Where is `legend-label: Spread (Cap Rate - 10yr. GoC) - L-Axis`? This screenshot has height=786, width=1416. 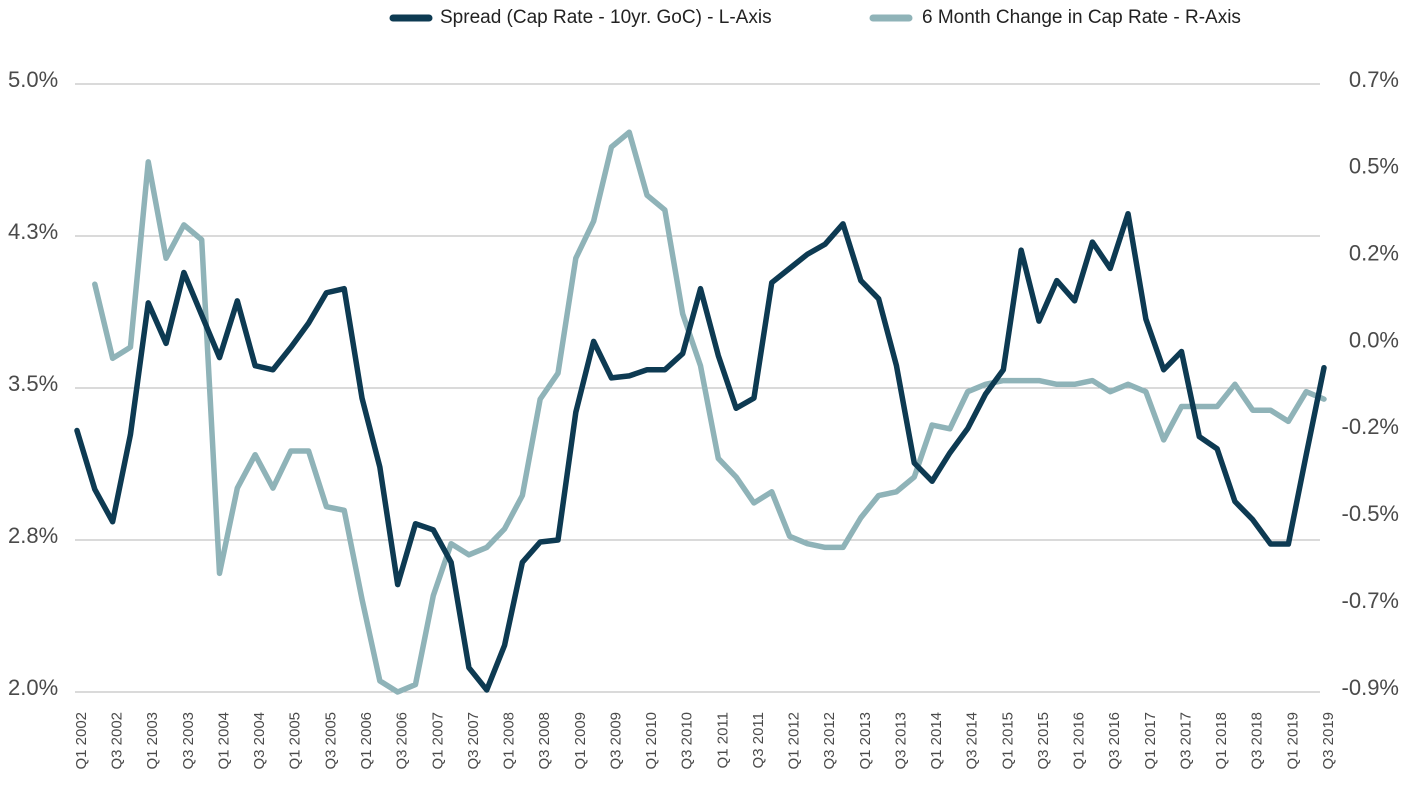 legend-label: Spread (Cap Rate - 10yr. GoC) - L-Axis is located at coordinates (606, 17).